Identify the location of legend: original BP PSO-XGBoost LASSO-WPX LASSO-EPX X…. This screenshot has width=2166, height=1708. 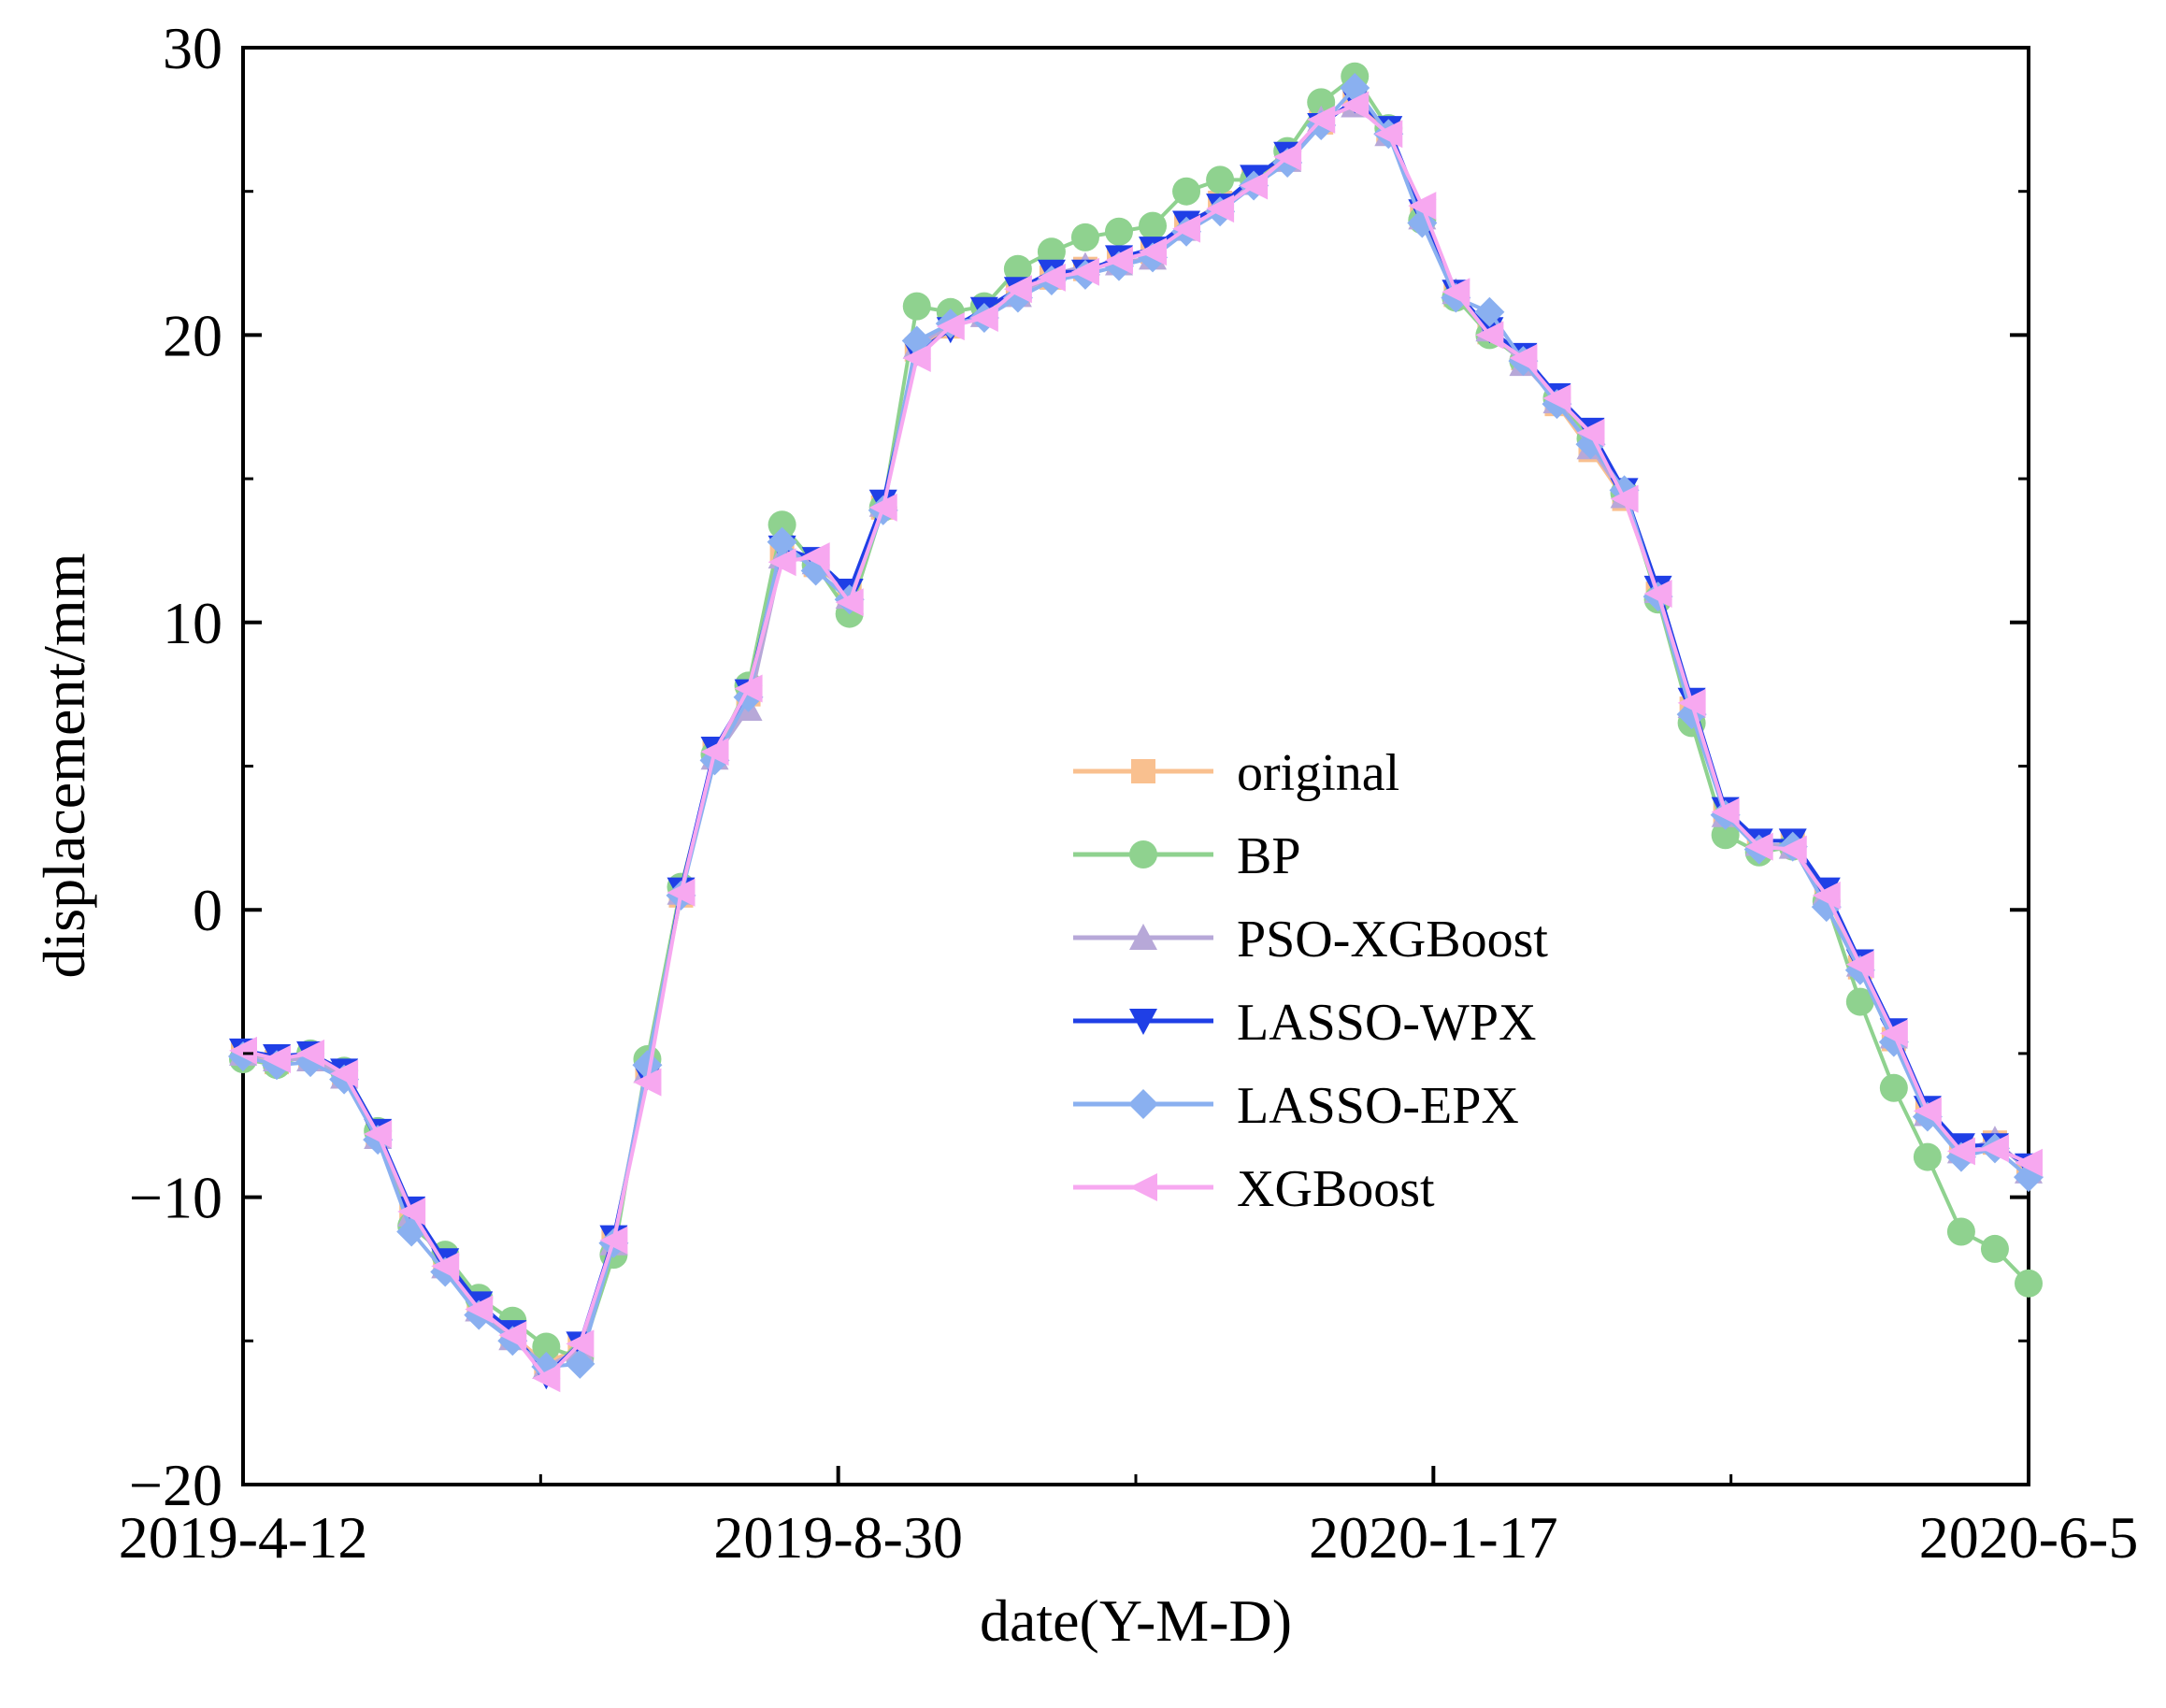
(1310, 981).